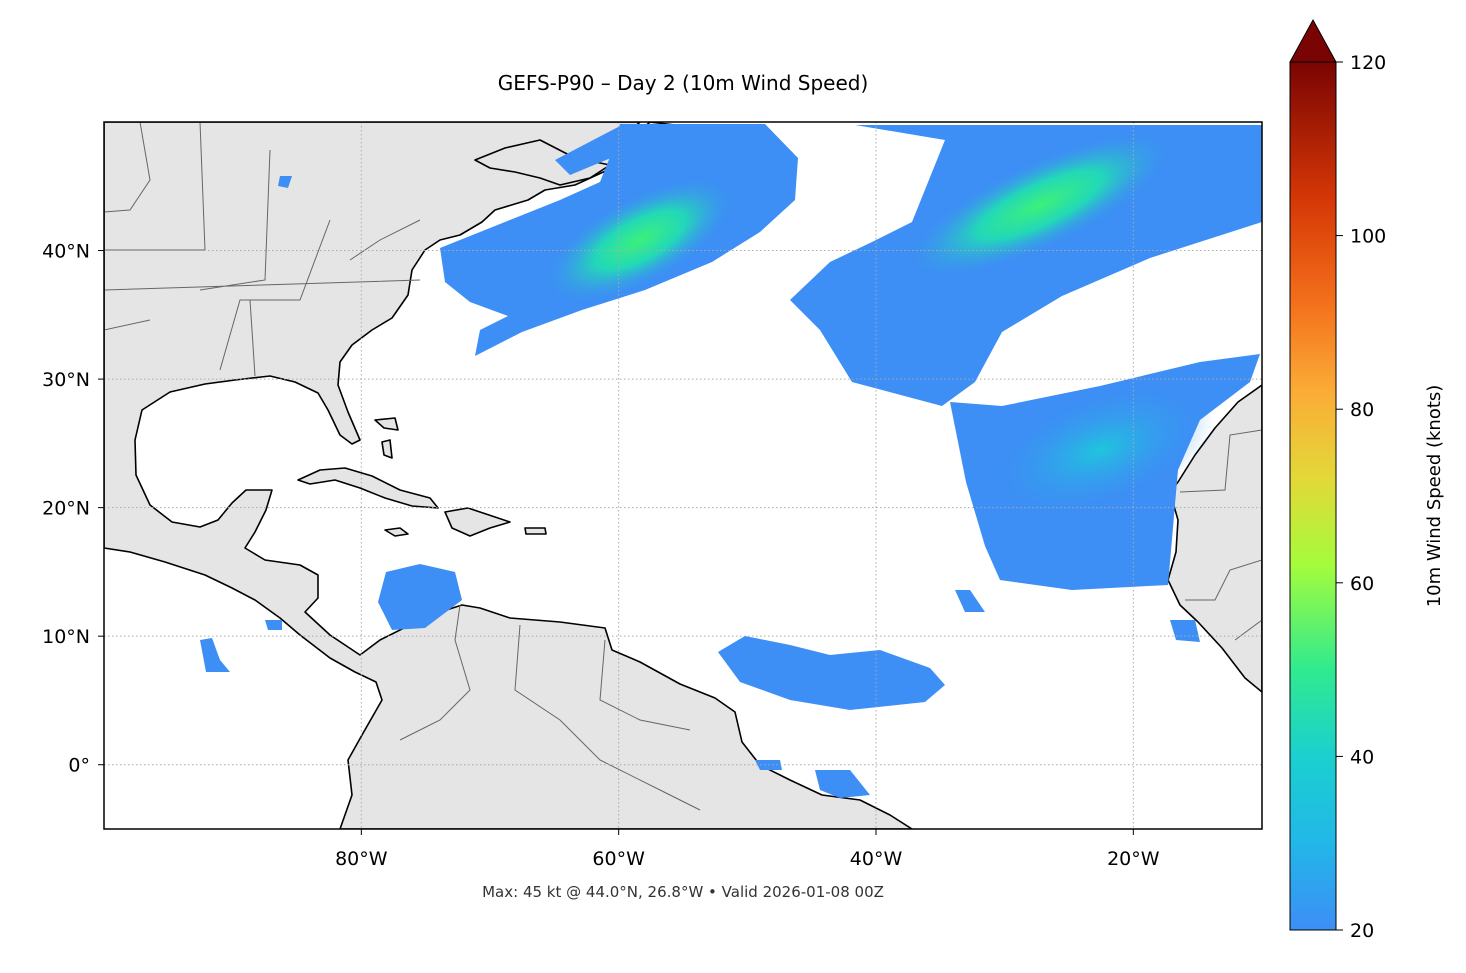 This screenshot has width=1466, height=973. I want to click on x-tick-label: 80°W, so click(361, 859).